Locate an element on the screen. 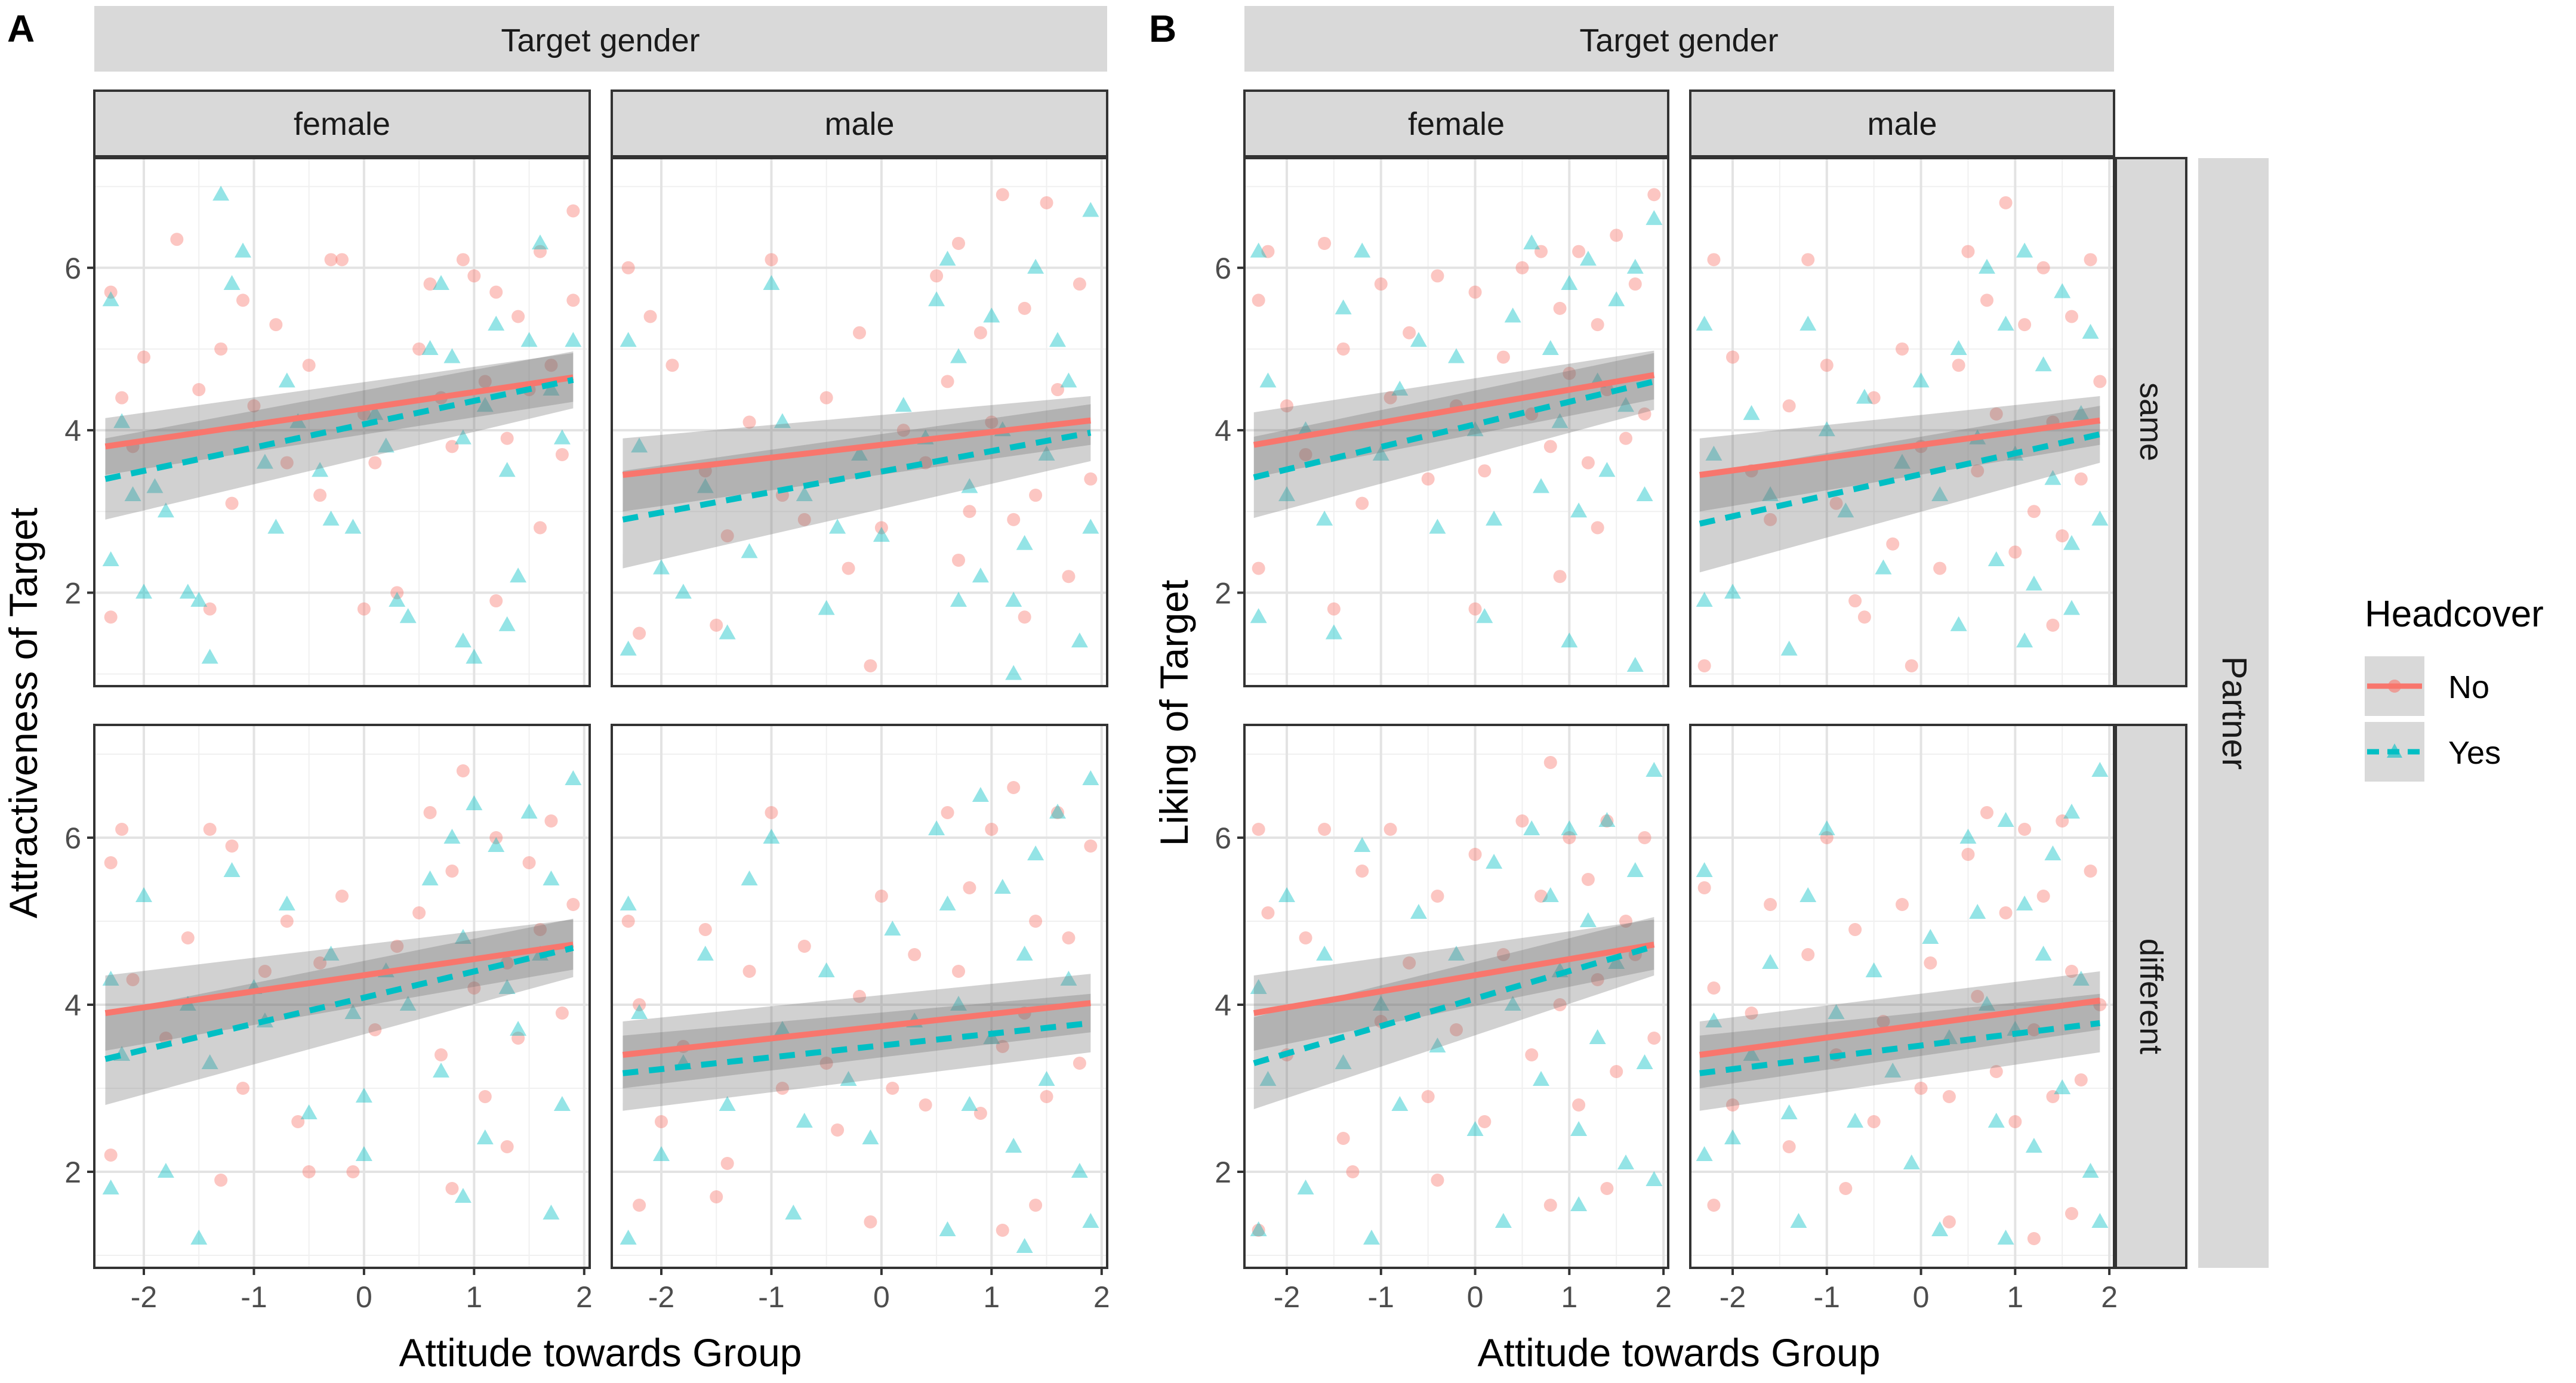  facet-p0-different-male: -2 -1 0 1 2 is located at coordinates (860, 1019).